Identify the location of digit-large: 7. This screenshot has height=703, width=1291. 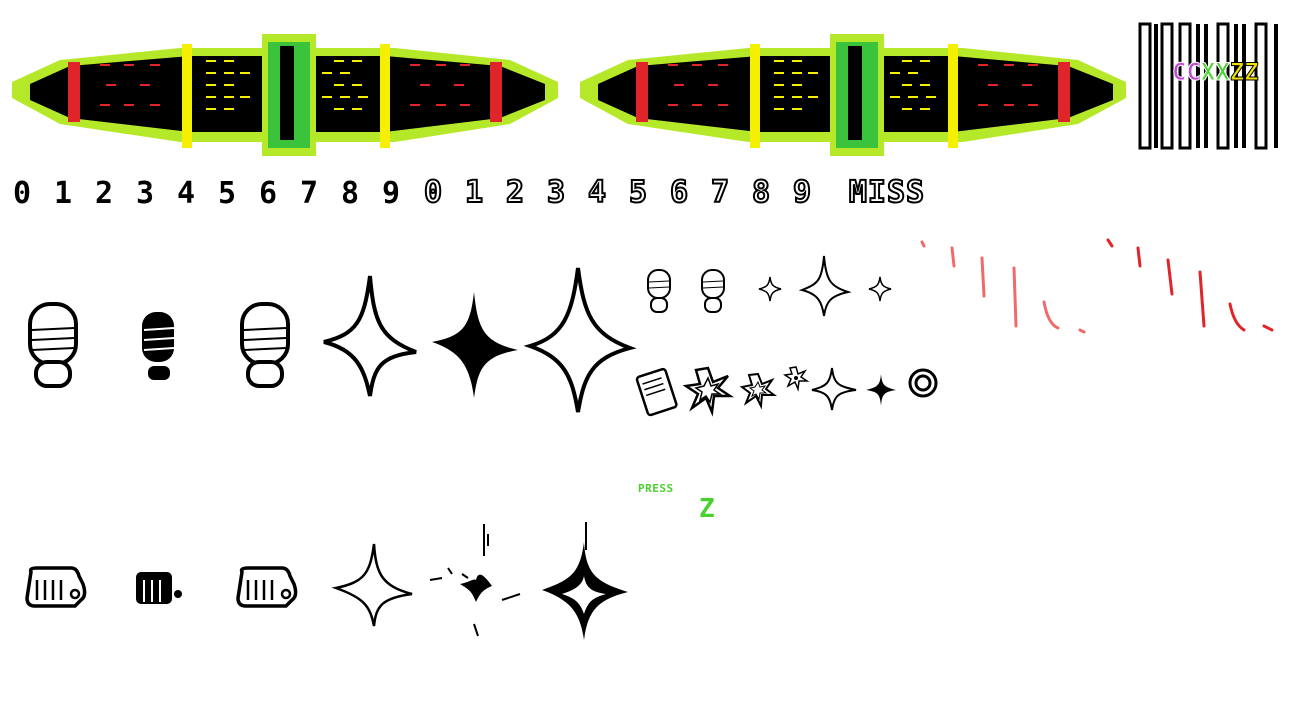
(720, 193).